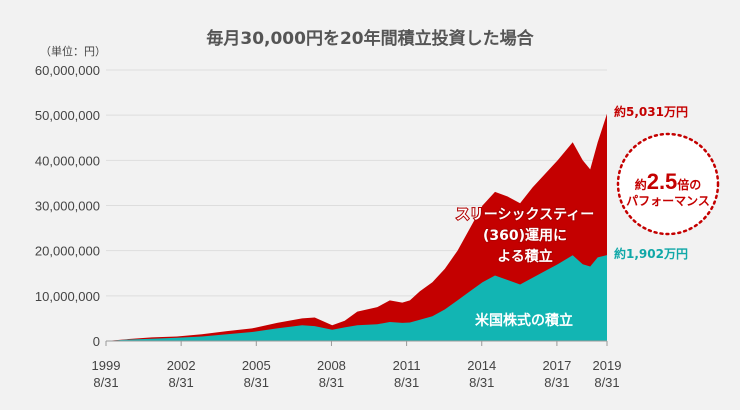 Image resolution: width=740 pixels, height=410 pixels. What do you see at coordinates (73, 51) in the screenshot?
I see `unit-label: （単位：円）` at bounding box center [73, 51].